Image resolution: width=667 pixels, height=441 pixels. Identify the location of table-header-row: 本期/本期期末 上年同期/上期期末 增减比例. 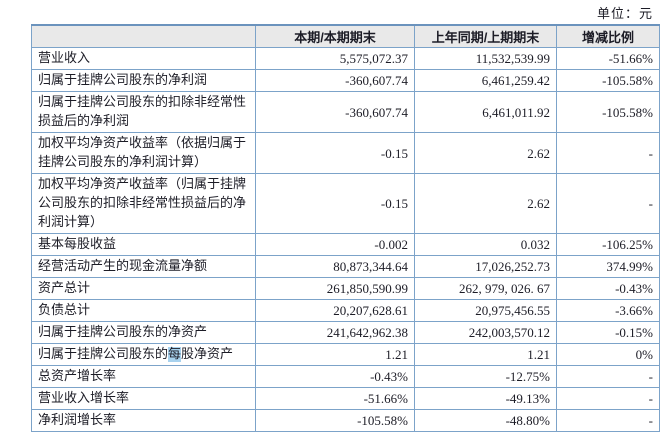
(345, 36).